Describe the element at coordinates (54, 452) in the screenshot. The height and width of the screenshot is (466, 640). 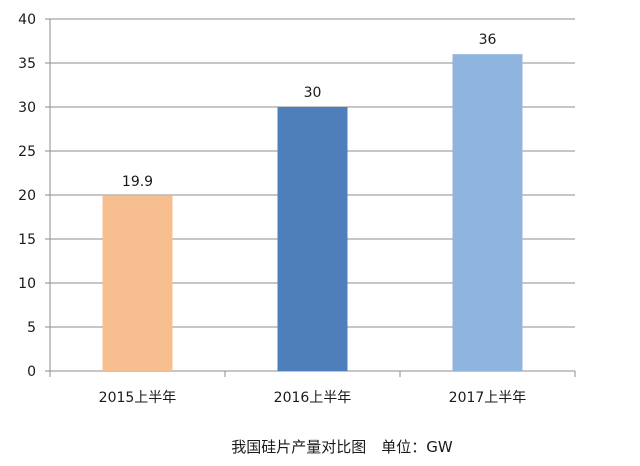
I see `watermark-text: 六氟研报` at that location.